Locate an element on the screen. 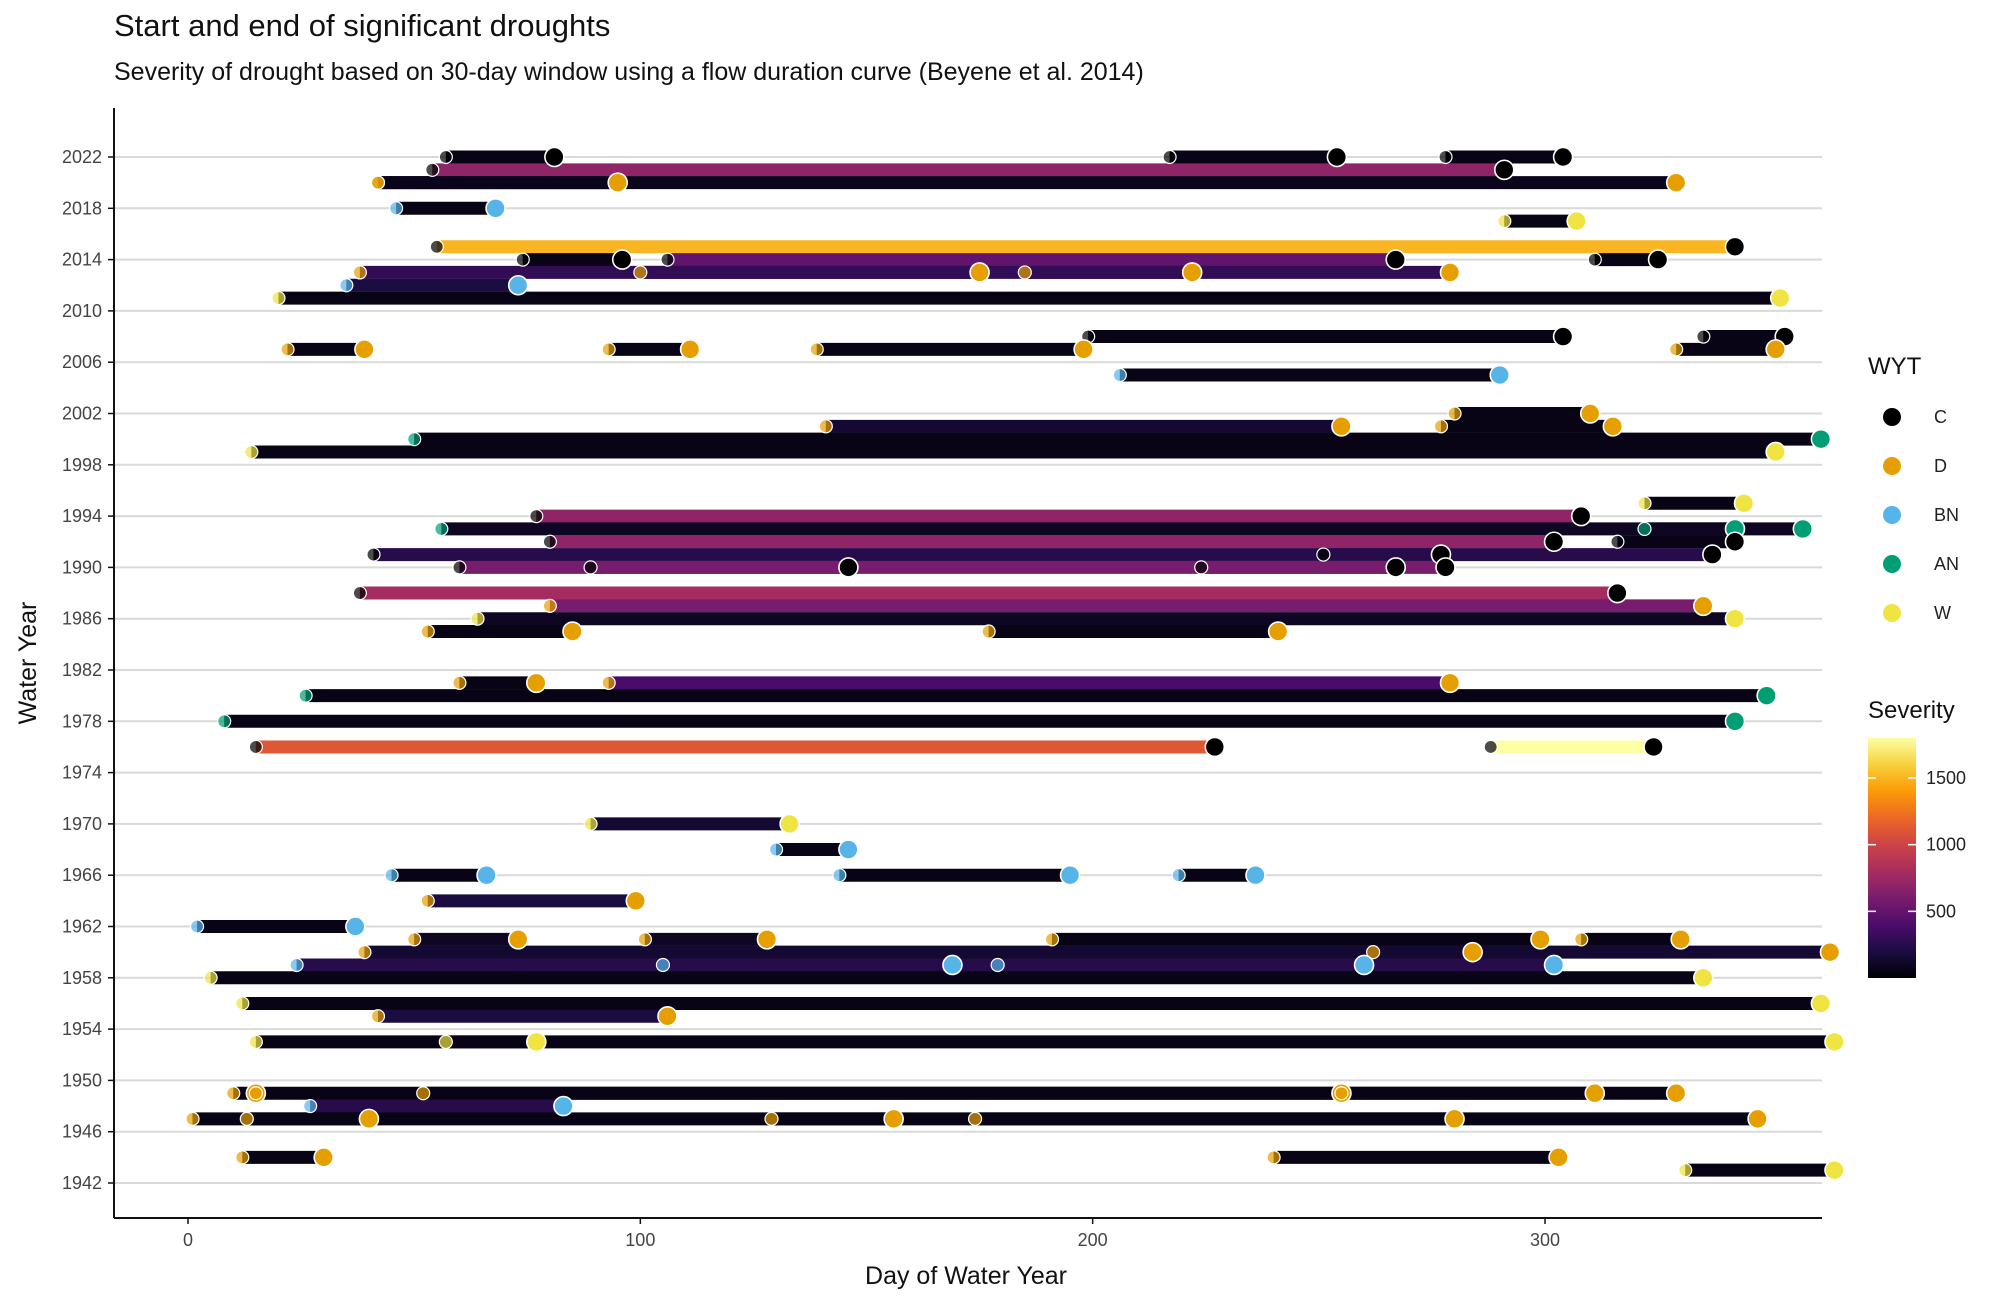 The width and height of the screenshot is (2000, 1300). y-tick-label: 2022 is located at coordinates (82, 157).